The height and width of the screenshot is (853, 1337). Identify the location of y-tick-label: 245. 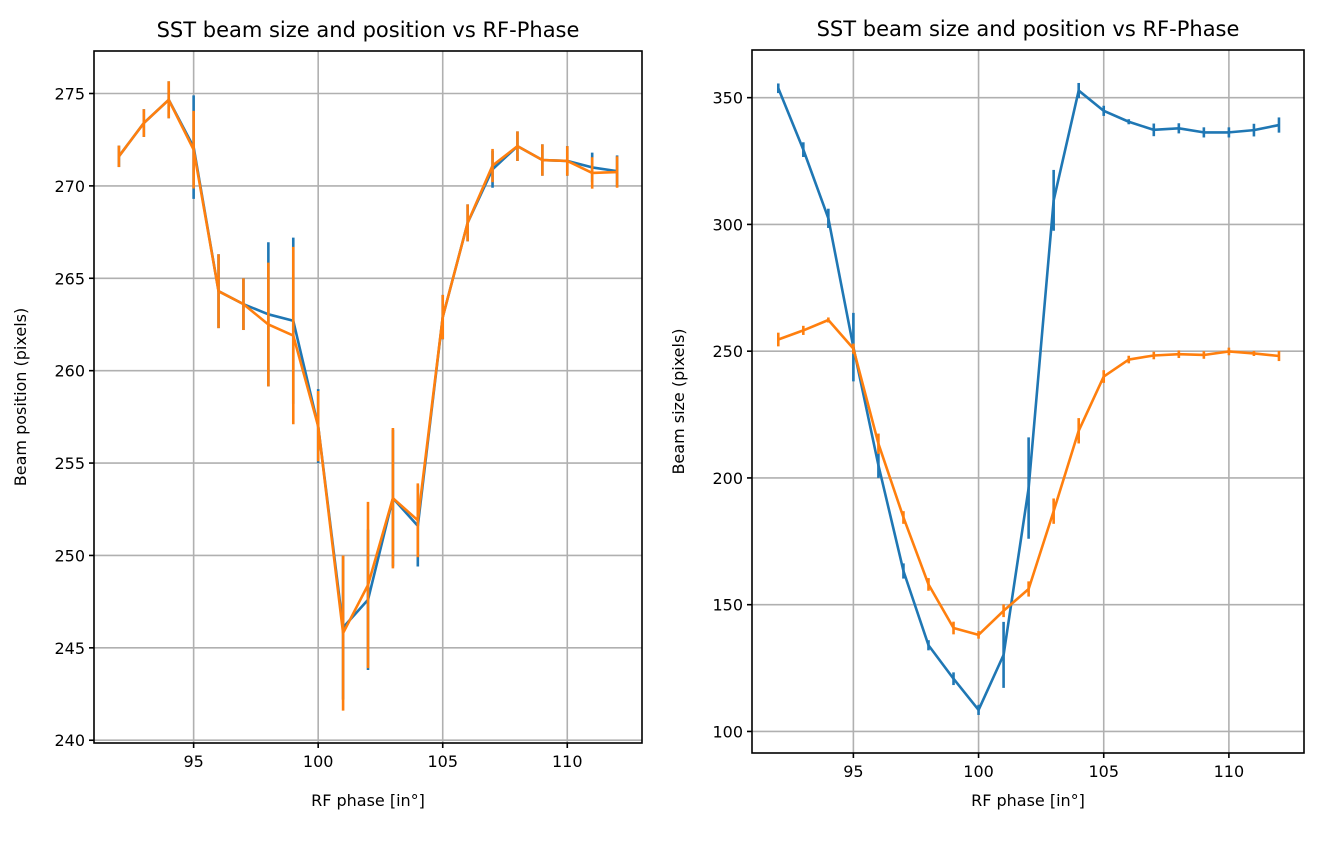
(69, 648).